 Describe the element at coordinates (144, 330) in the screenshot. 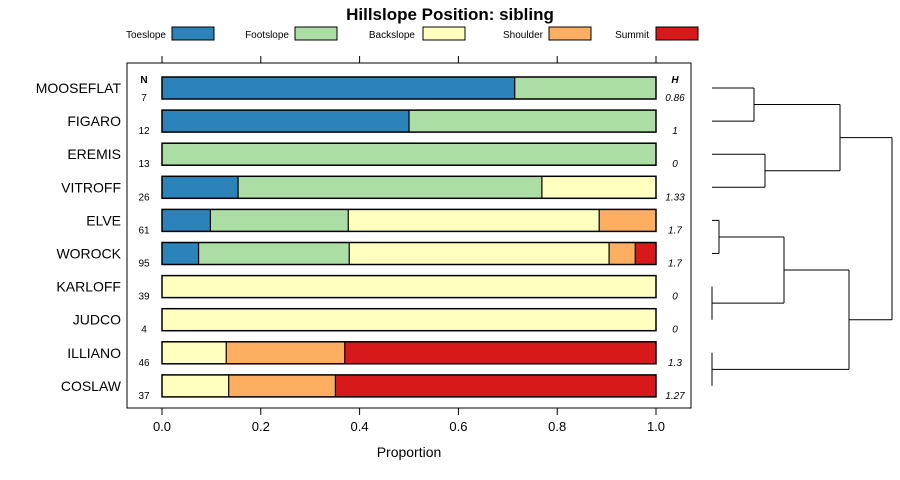

I see `row-n-value: 4` at that location.